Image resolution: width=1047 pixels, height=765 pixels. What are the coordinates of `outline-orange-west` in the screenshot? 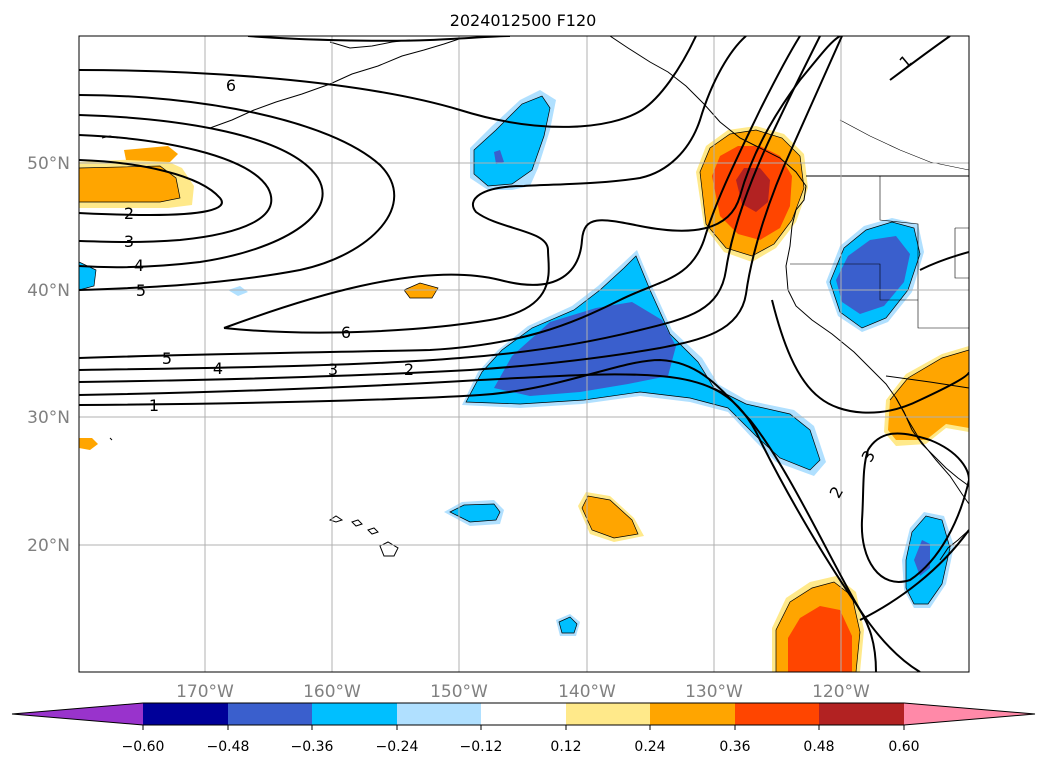 It's located at (130, 184).